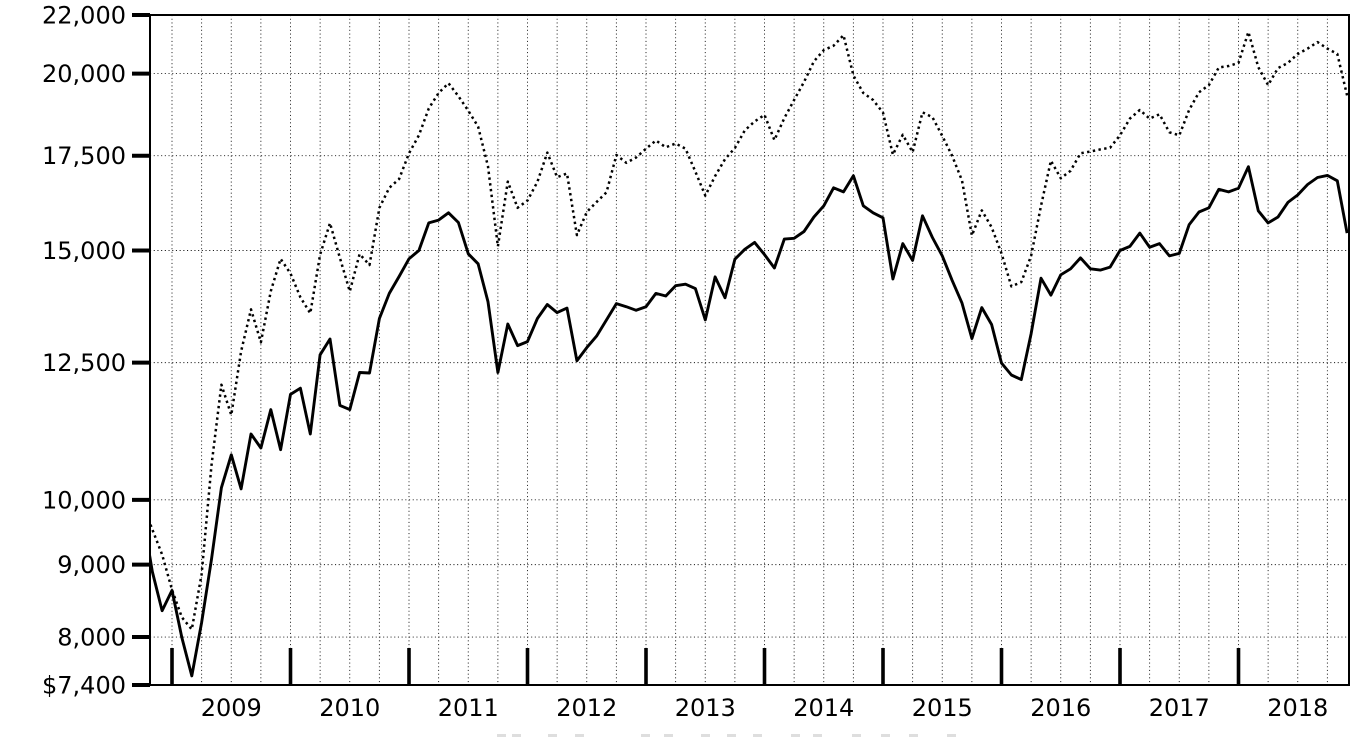  What do you see at coordinates (468, 708) in the screenshot?
I see `x-axis-year-label: 2011` at bounding box center [468, 708].